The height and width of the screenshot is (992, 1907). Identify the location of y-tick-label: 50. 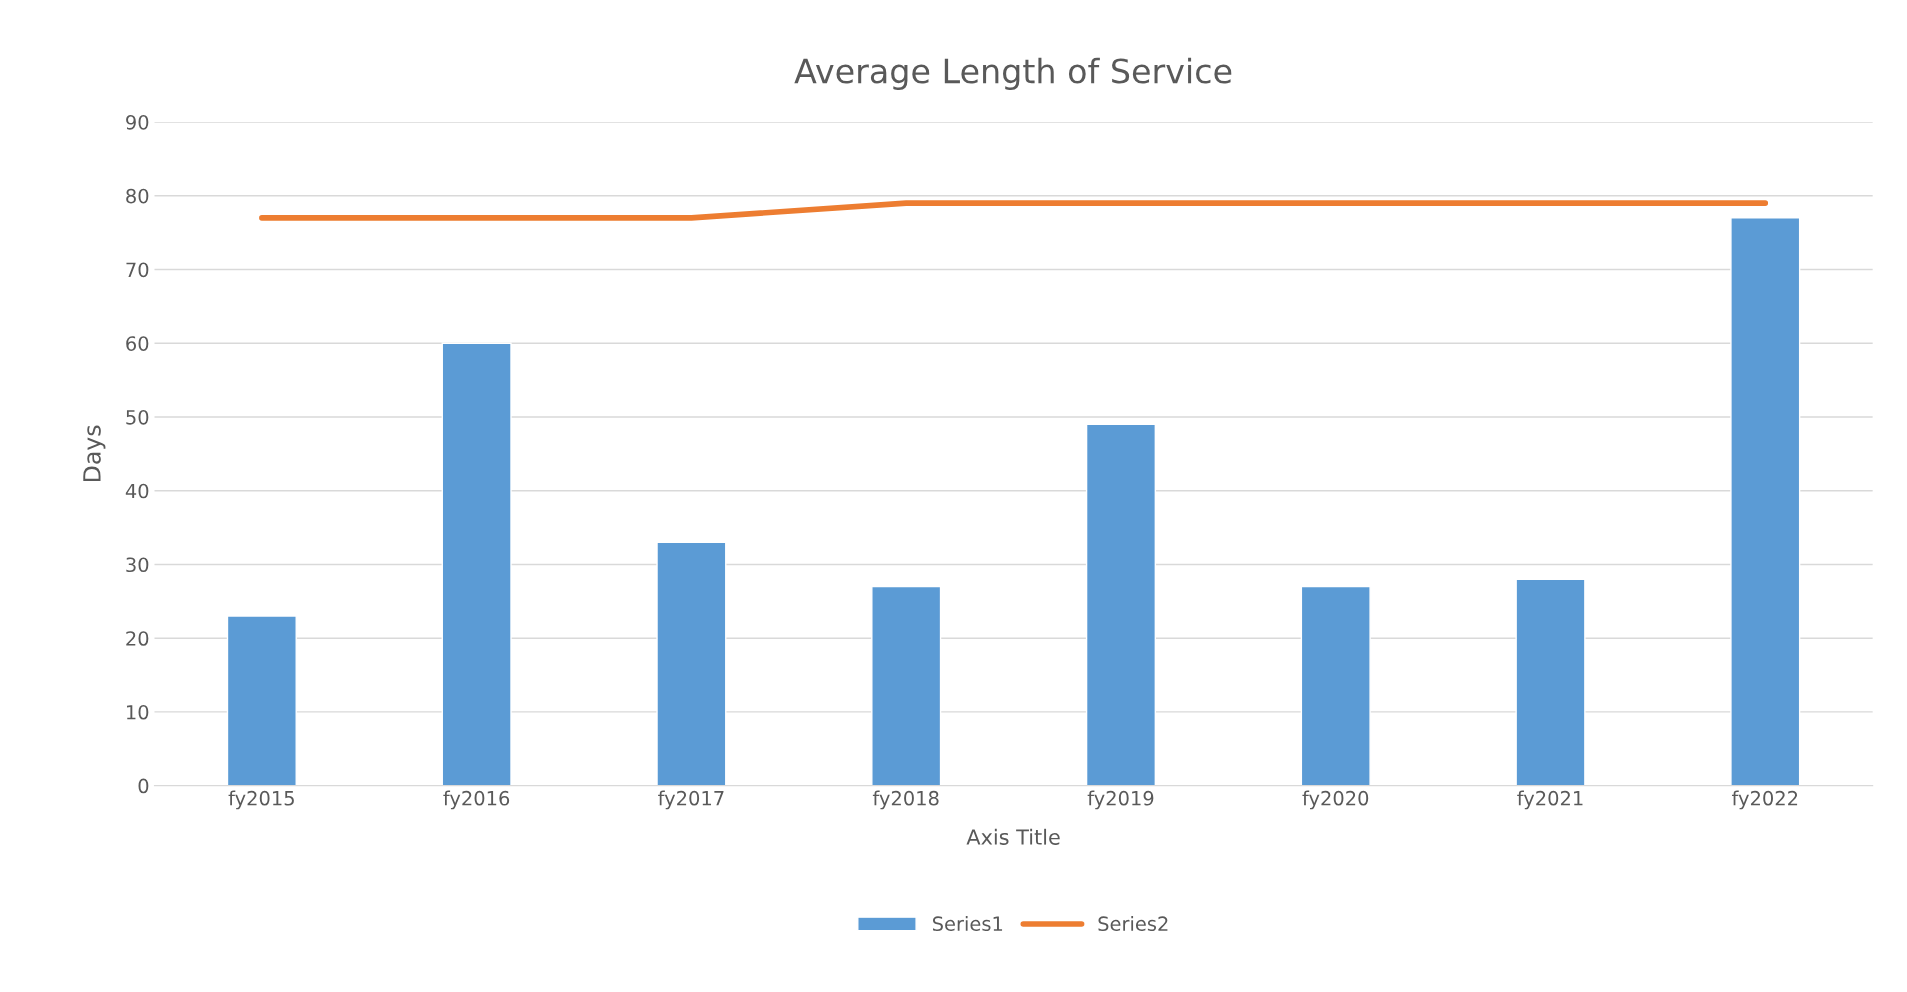
(137, 417).